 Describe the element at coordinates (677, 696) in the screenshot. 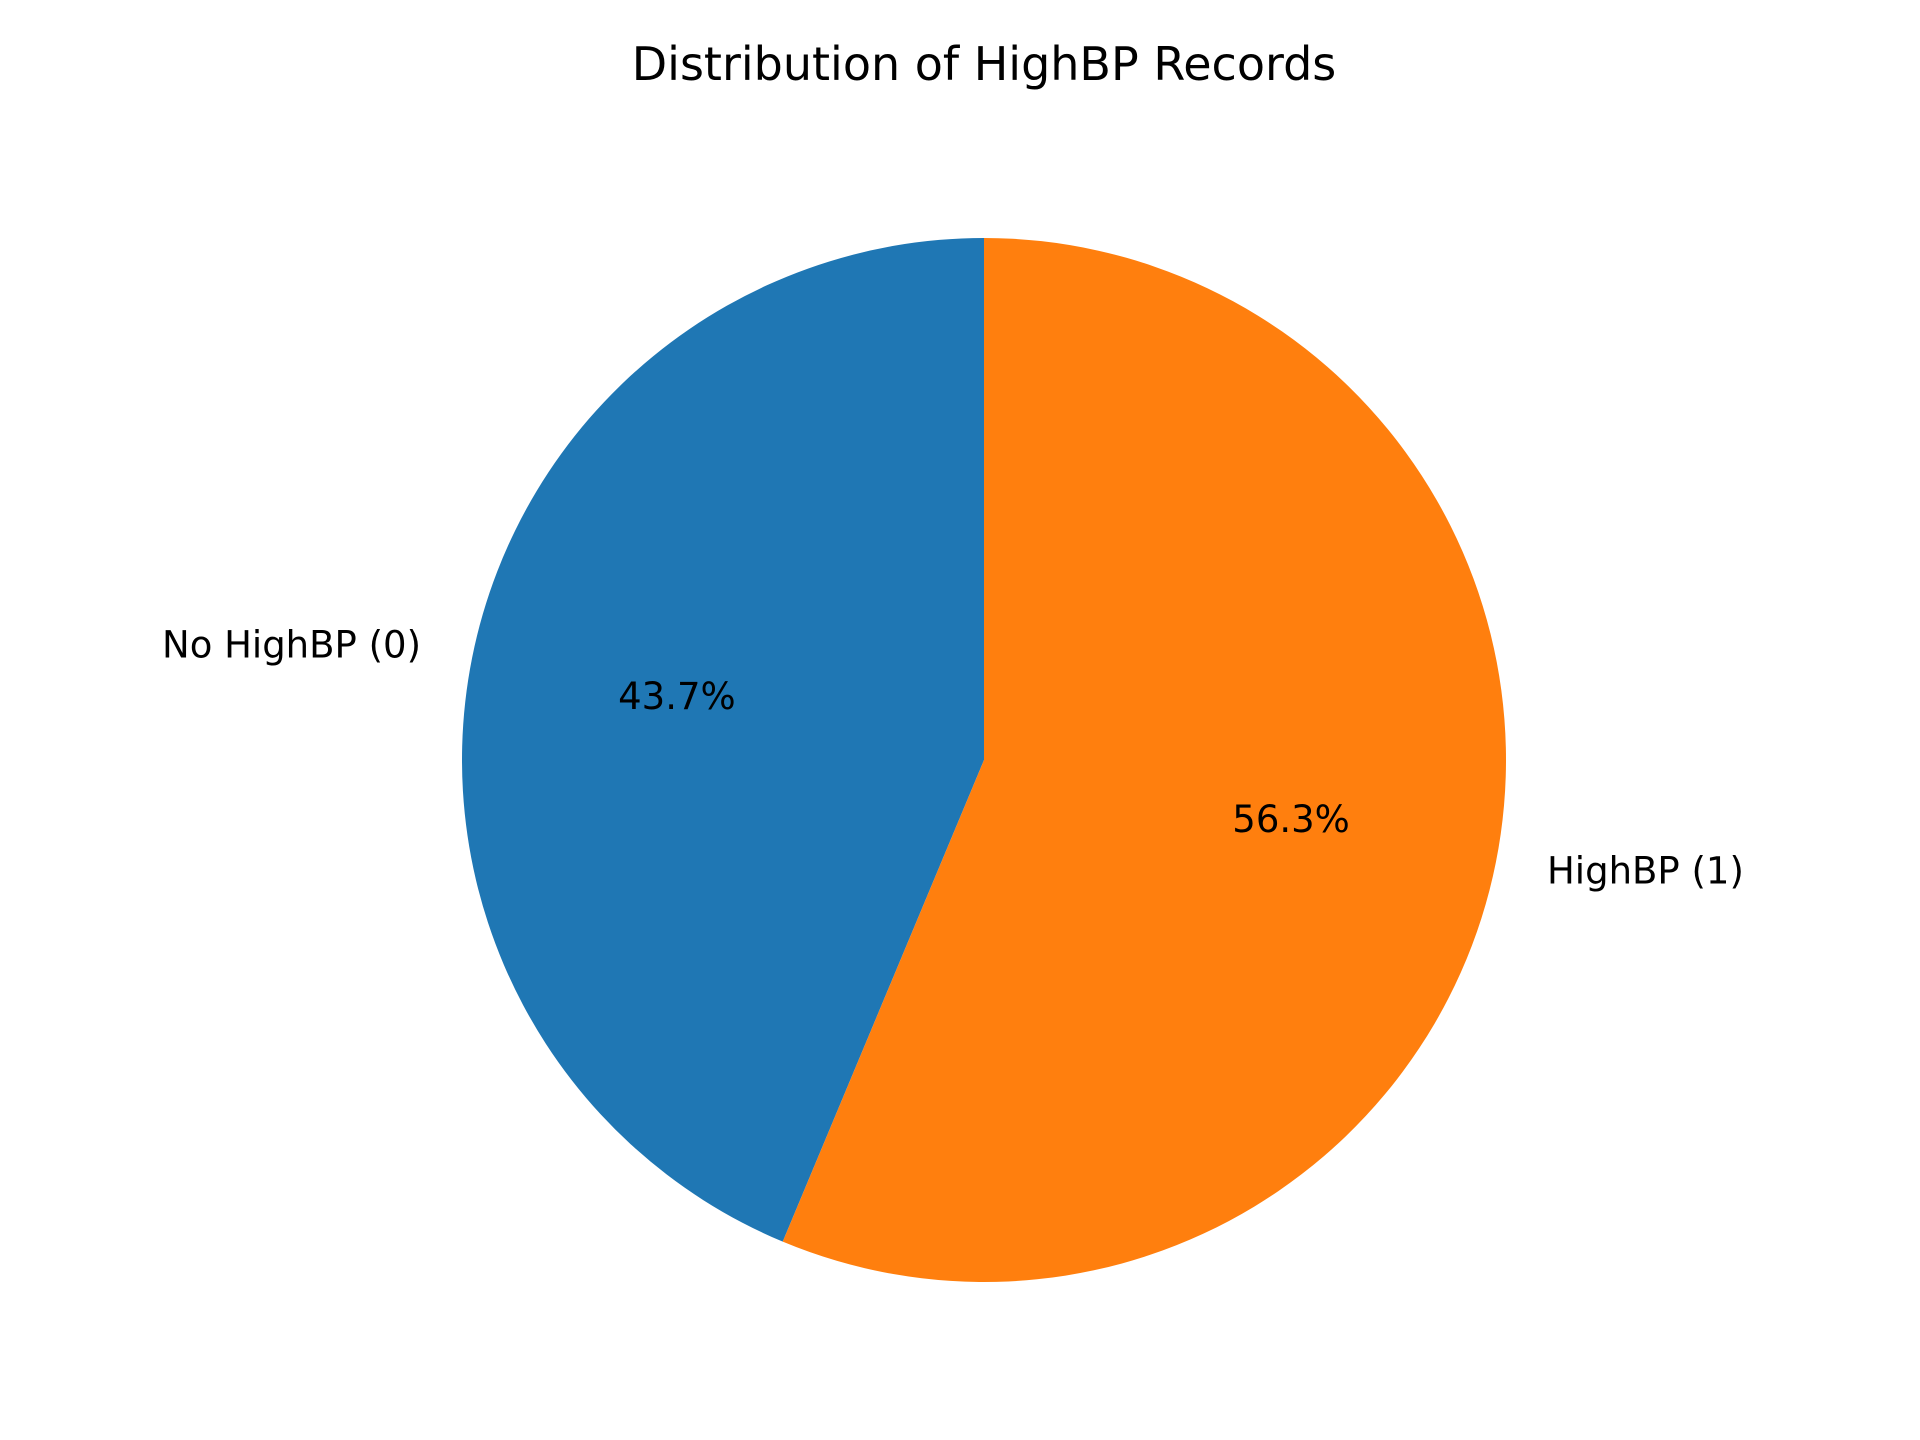

I see `pct-label-0: 43.7%` at that location.